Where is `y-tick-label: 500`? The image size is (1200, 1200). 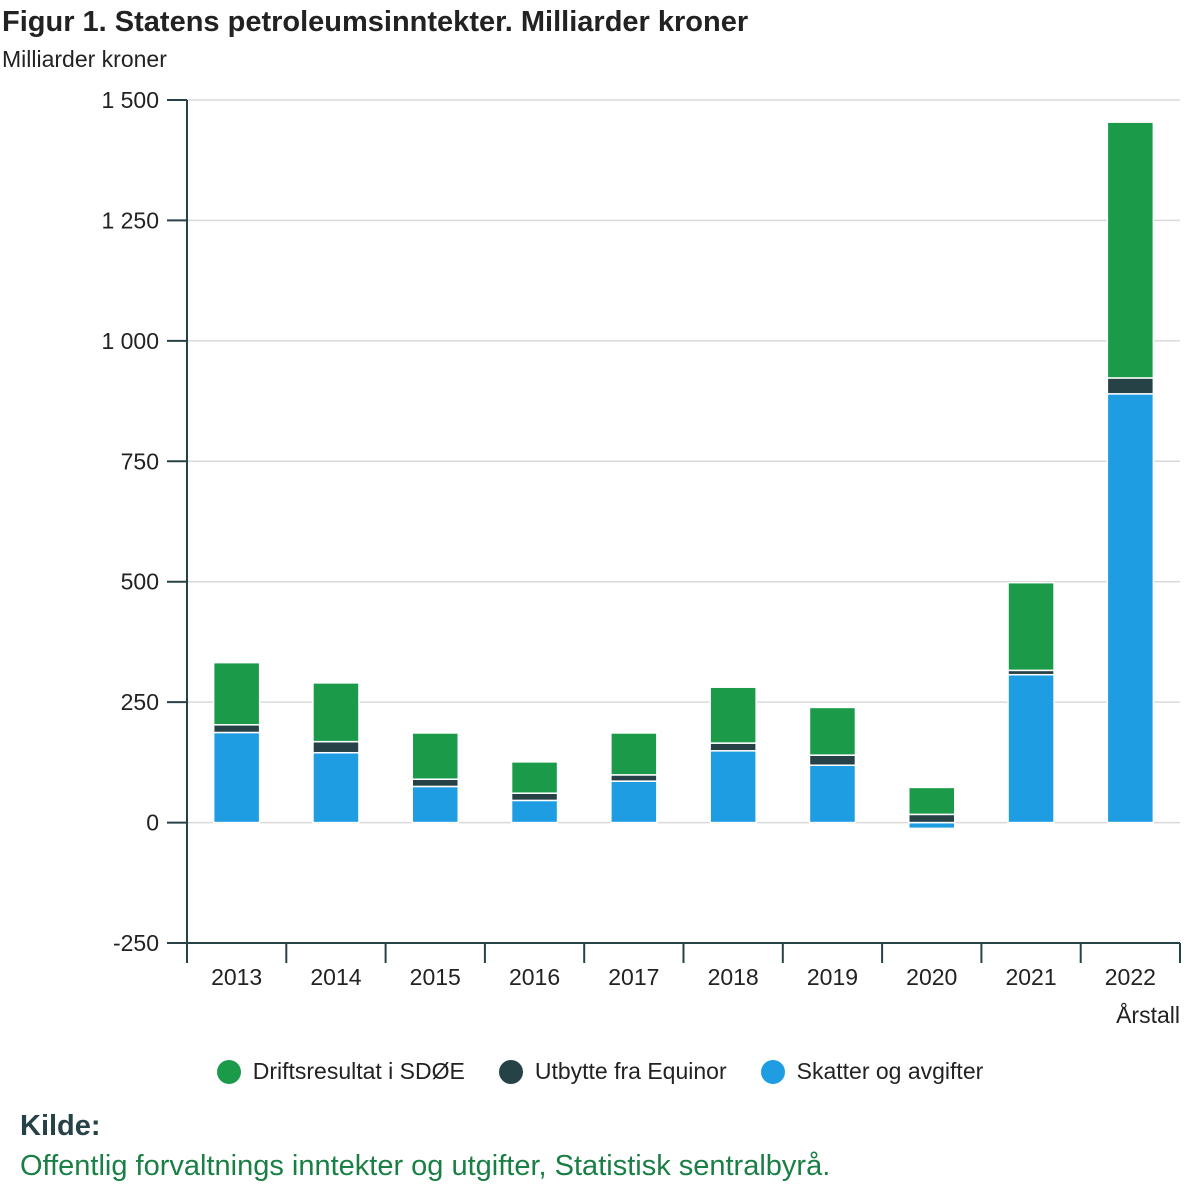 y-tick-label: 500 is located at coordinates (140, 582).